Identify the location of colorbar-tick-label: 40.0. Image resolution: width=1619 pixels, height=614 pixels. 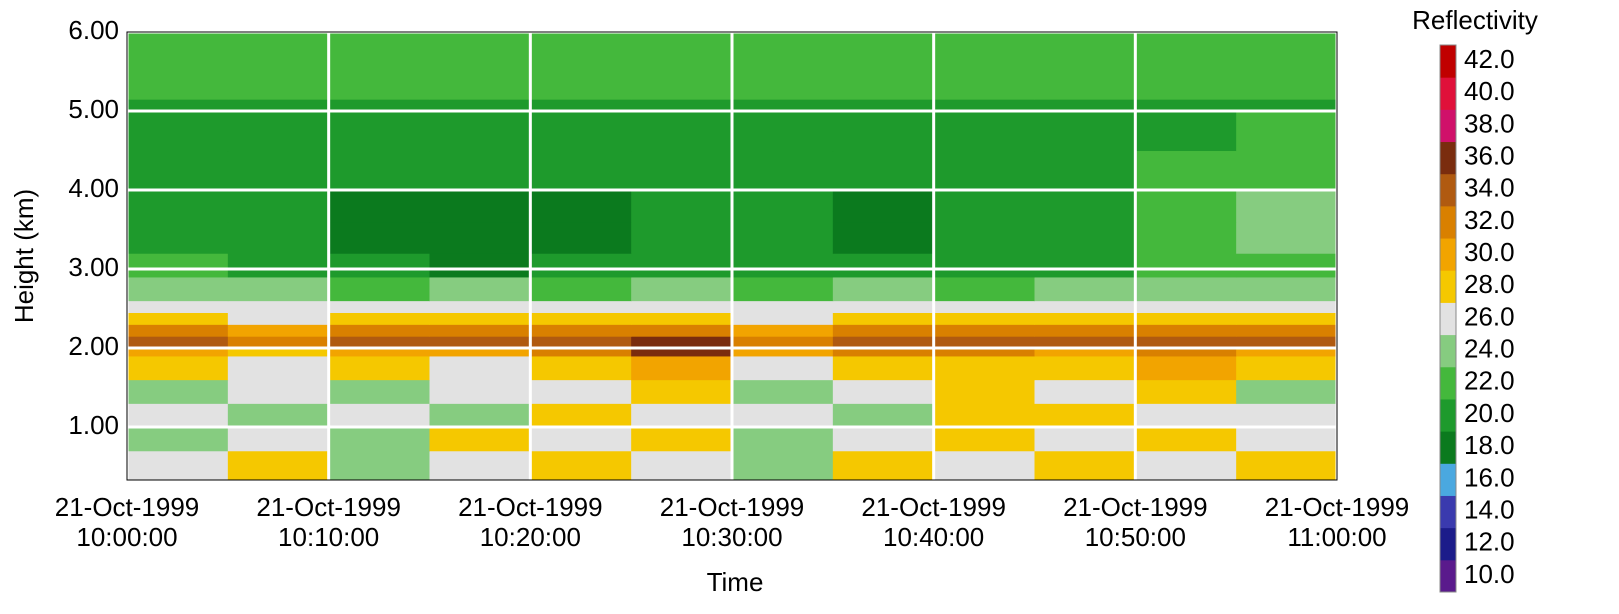
(1489, 91).